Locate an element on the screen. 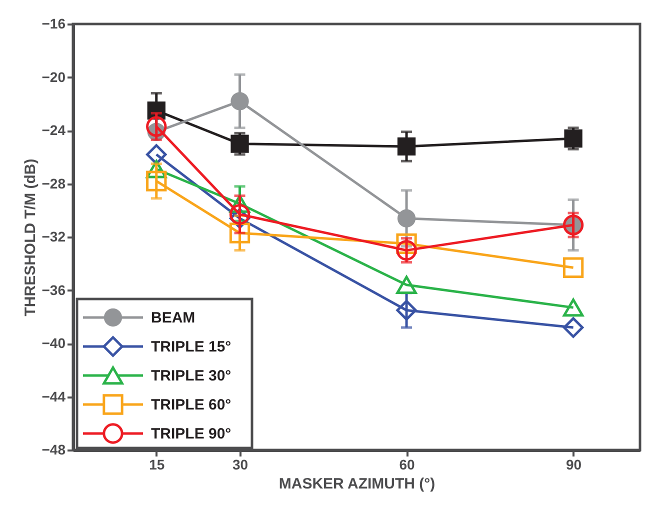 The image size is (651, 507). legend-label: TRIPLE 15° is located at coordinates (191, 347).